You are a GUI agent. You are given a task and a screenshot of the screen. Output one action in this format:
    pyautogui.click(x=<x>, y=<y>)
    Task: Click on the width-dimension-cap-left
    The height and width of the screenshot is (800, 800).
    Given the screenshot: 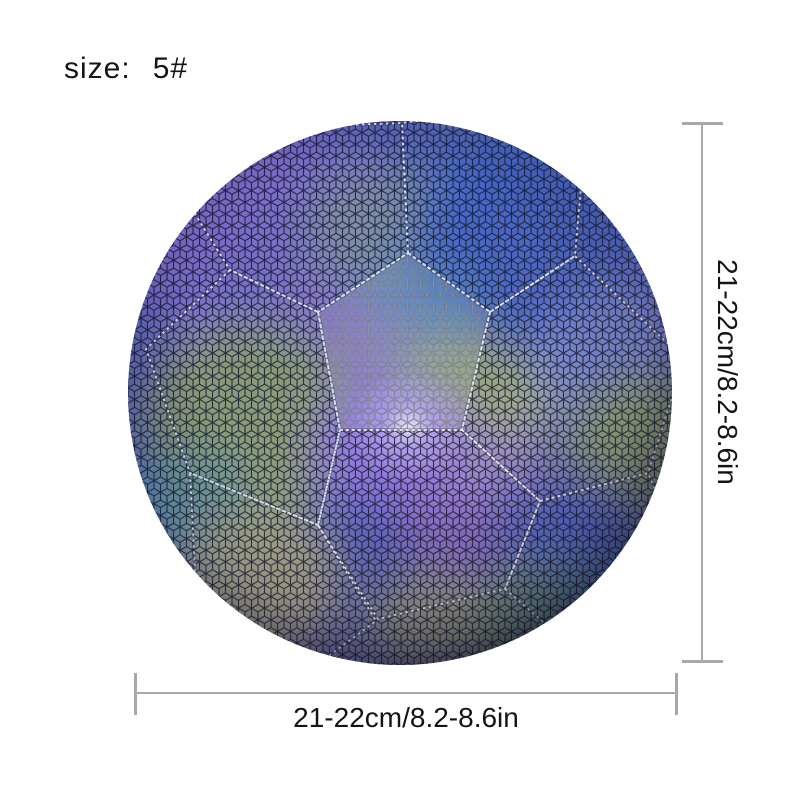 What is the action you would take?
    pyautogui.click(x=135, y=694)
    